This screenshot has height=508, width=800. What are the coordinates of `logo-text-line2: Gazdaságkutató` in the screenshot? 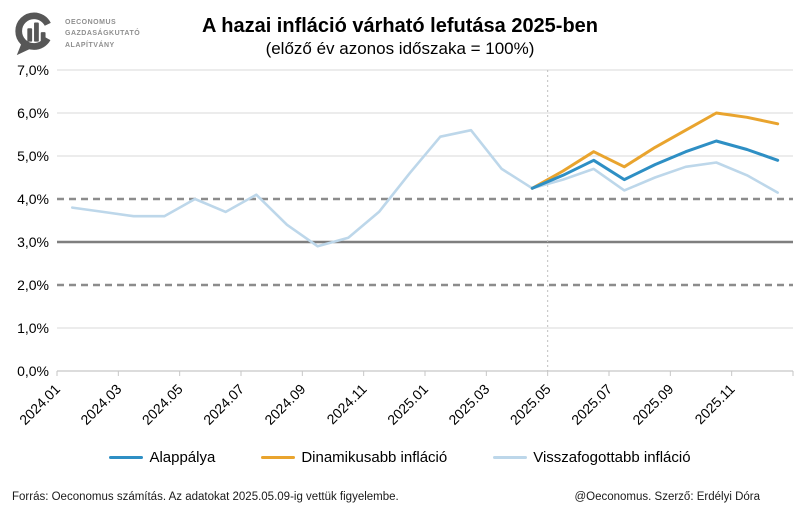 It's located at (103, 34).